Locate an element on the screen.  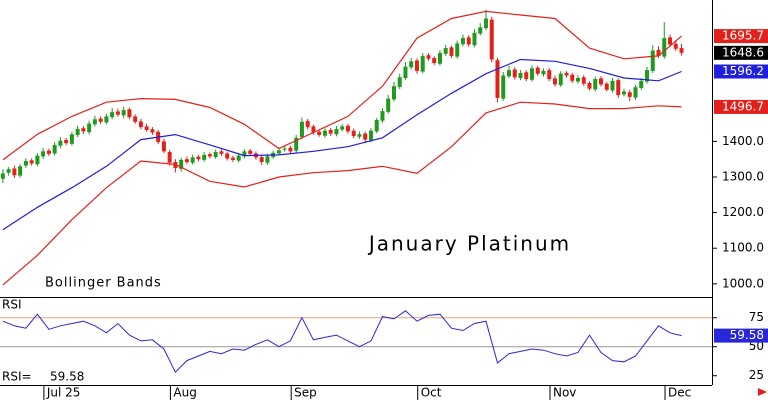
panel-title: RSI is located at coordinates (12, 305).